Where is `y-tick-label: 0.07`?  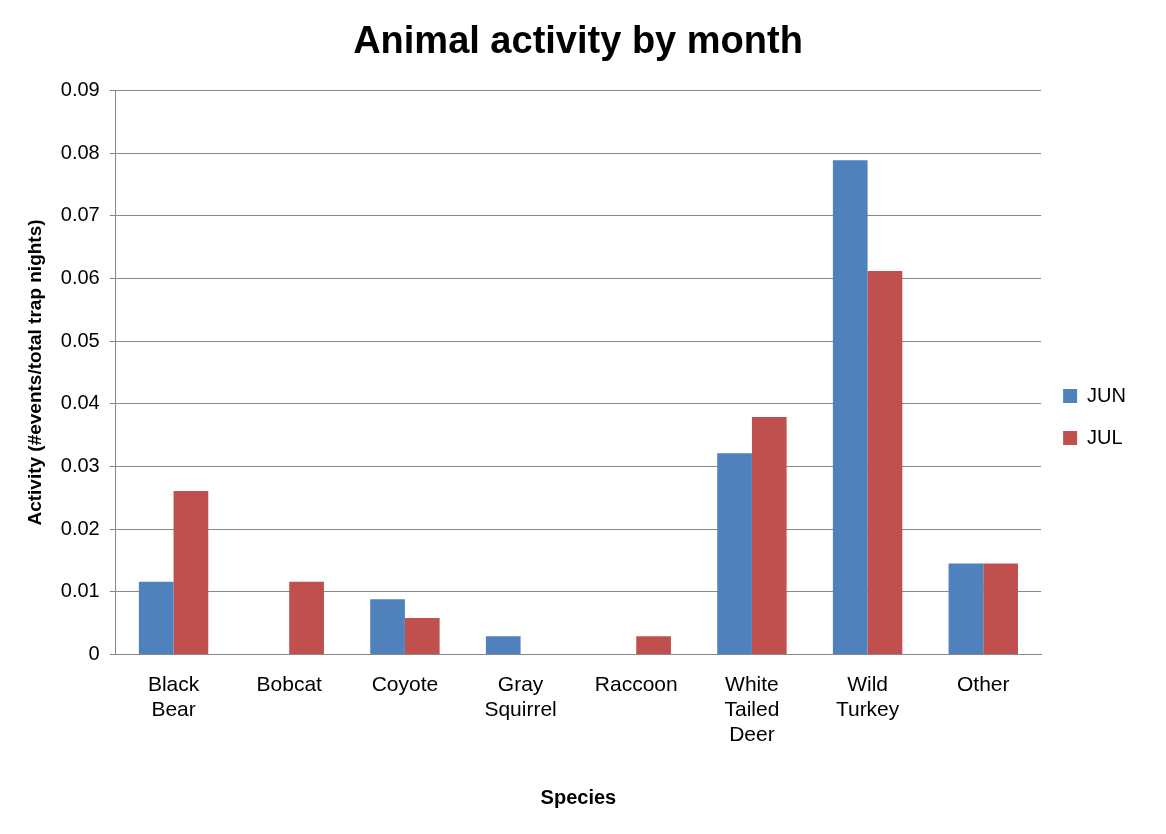
y-tick-label: 0.07 is located at coordinates (80, 214).